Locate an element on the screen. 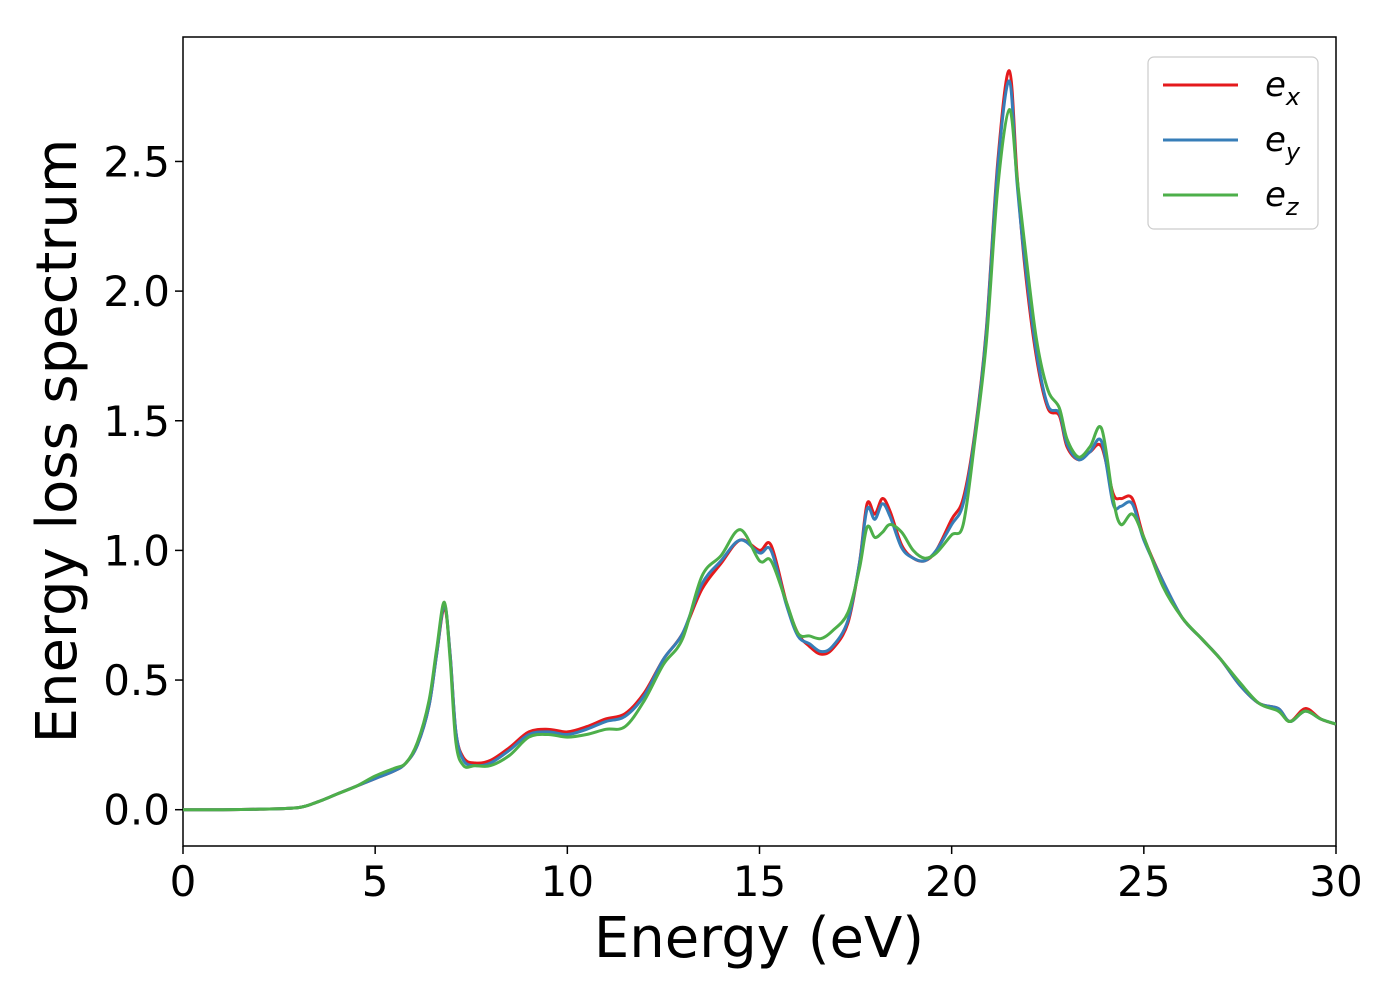 The image size is (1400, 1000). legend-label-y: ey is located at coordinates (1283, 143).